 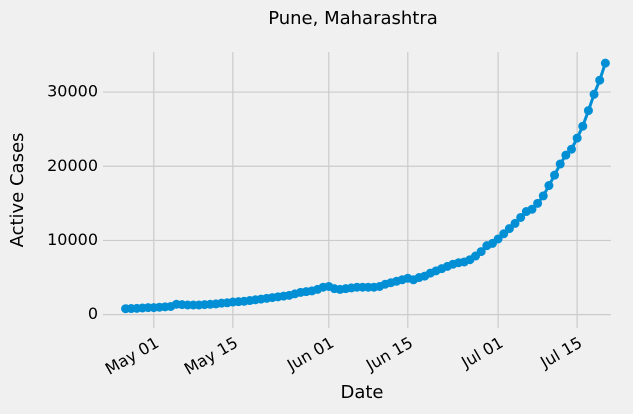 What do you see at coordinates (72, 239) in the screenshot?
I see `y-tick-label: 10000` at bounding box center [72, 239].